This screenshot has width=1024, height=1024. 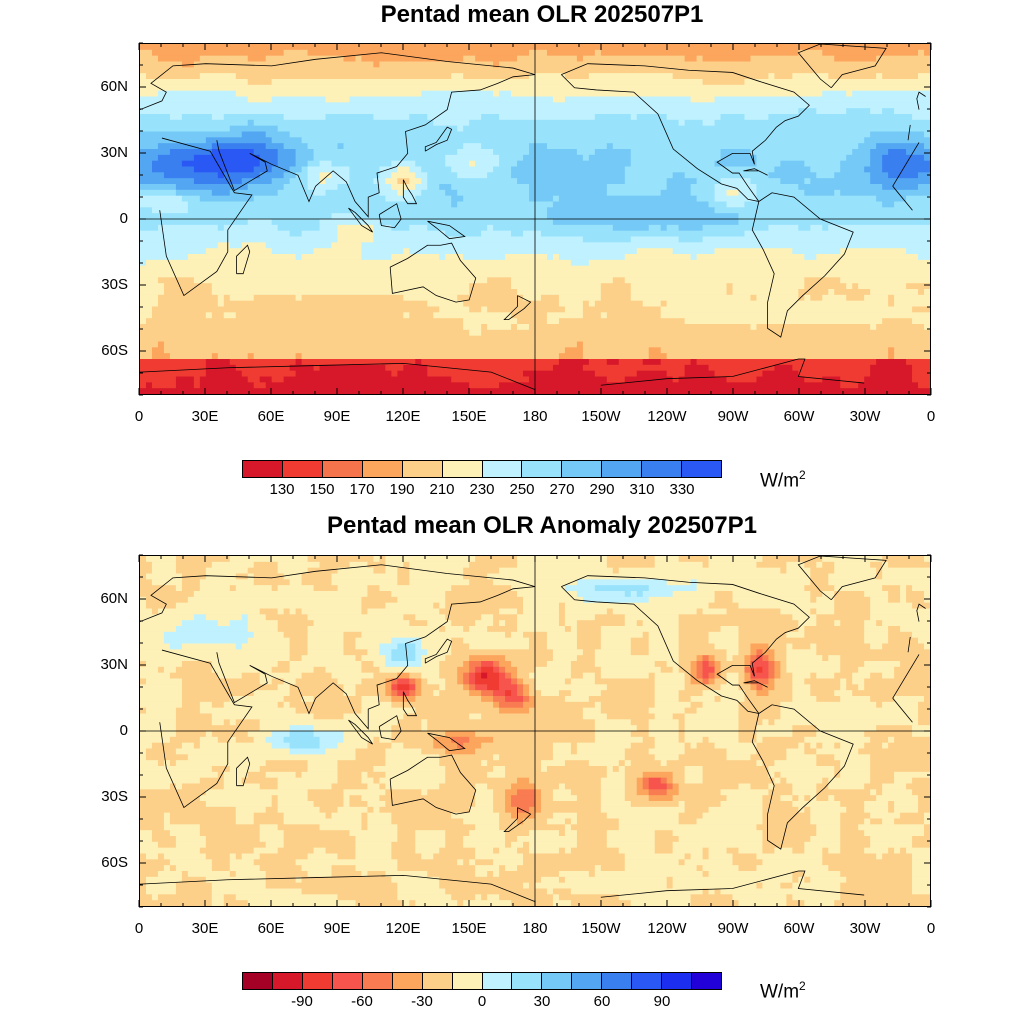 I want to click on olr-colorbar, so click(x=482, y=469).